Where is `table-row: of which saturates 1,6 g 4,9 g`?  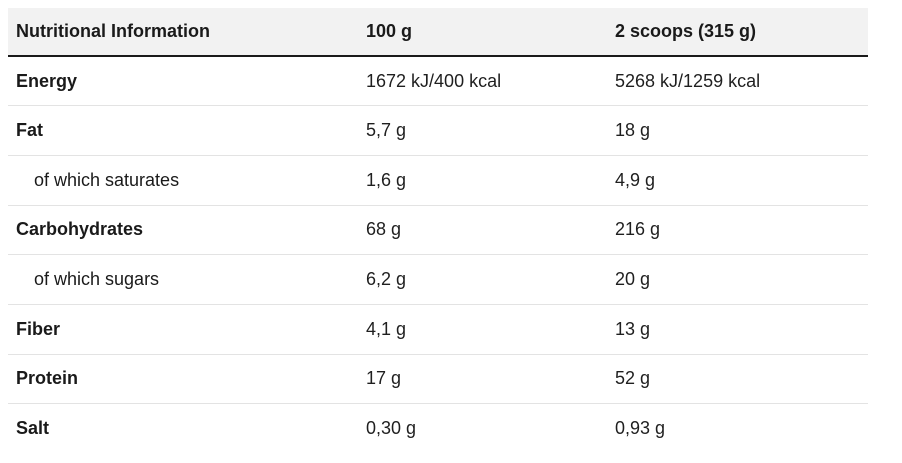 table-row: of which saturates 1,6 g 4,9 g is located at coordinates (438, 180).